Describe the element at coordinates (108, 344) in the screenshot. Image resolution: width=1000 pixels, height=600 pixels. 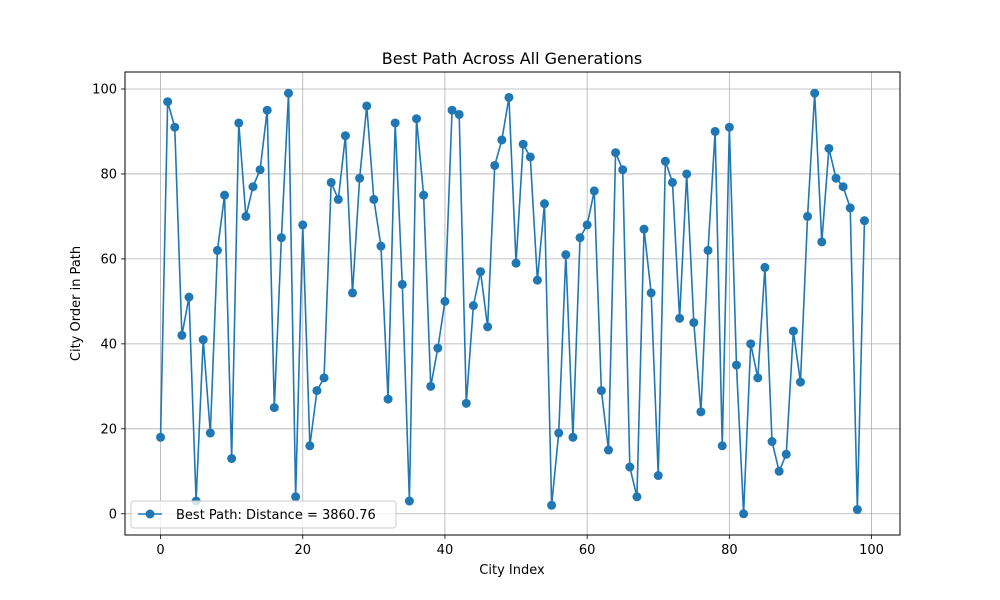
I see `y-tick-label: 40` at that location.